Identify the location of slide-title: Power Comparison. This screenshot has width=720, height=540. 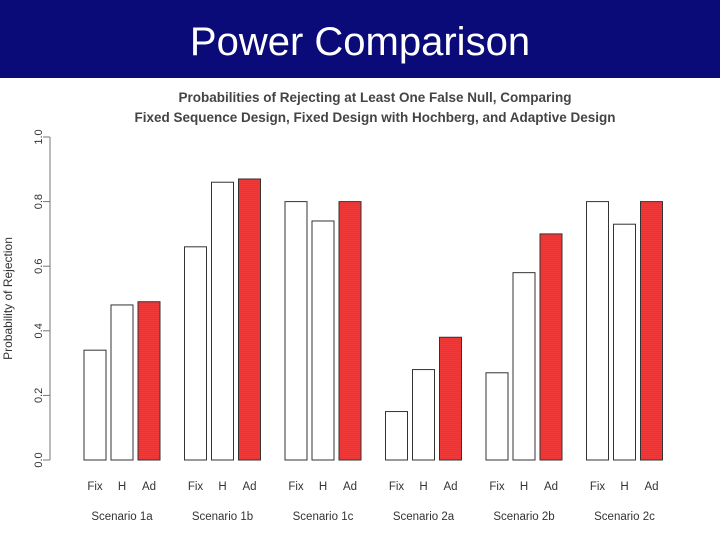
(360, 42).